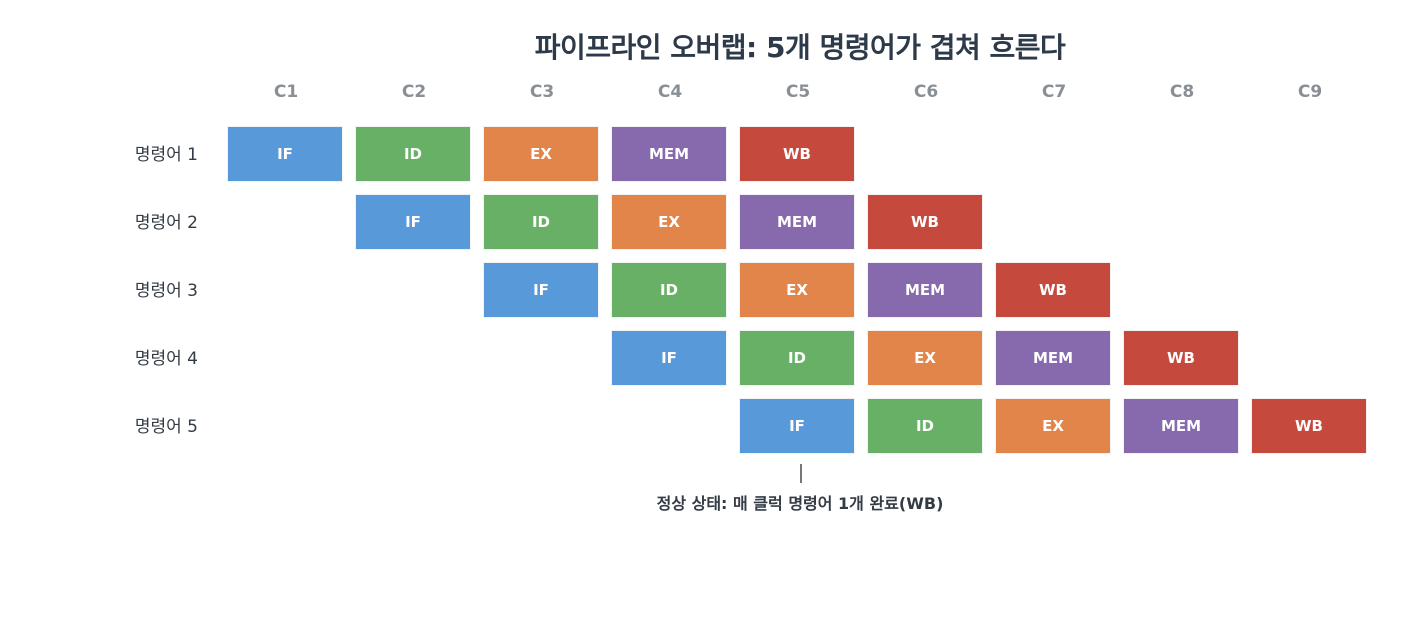 The width and height of the screenshot is (1425, 630). What do you see at coordinates (798, 92) in the screenshot?
I see `cycle-label: C5` at bounding box center [798, 92].